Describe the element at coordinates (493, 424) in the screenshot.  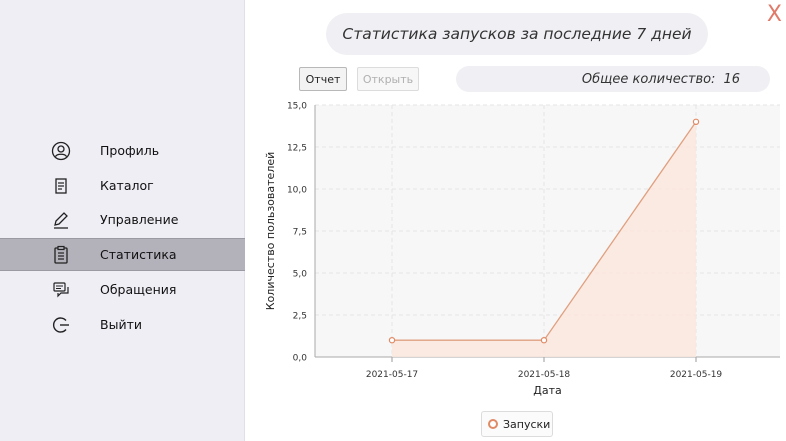
I see `legend-marker` at that location.